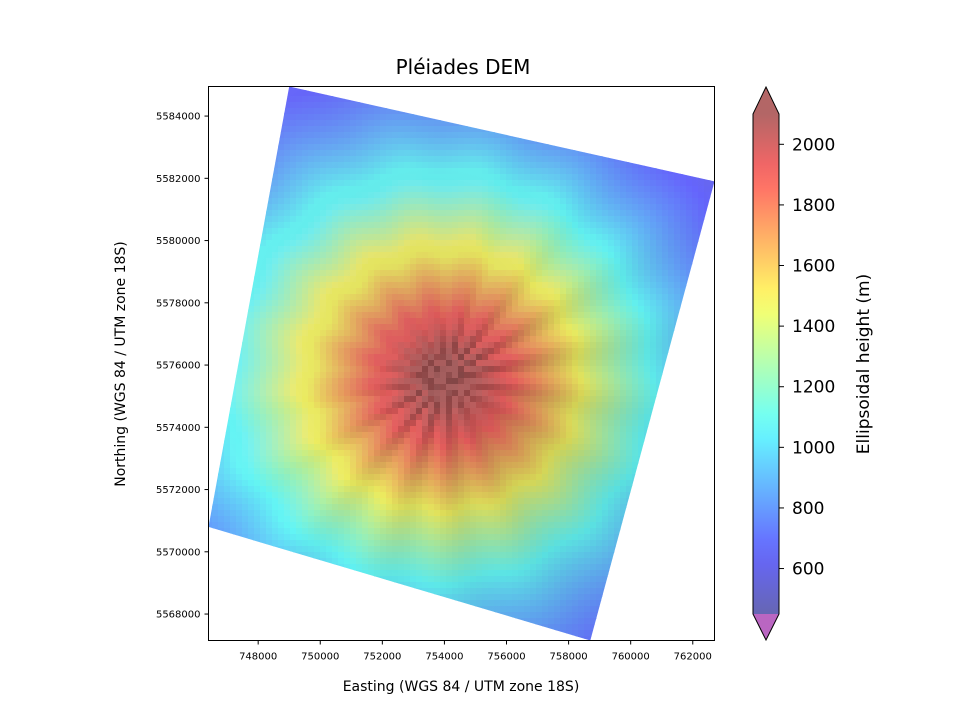 The height and width of the screenshot is (720, 960). I want to click on colorbar-extend-min, so click(766, 627).